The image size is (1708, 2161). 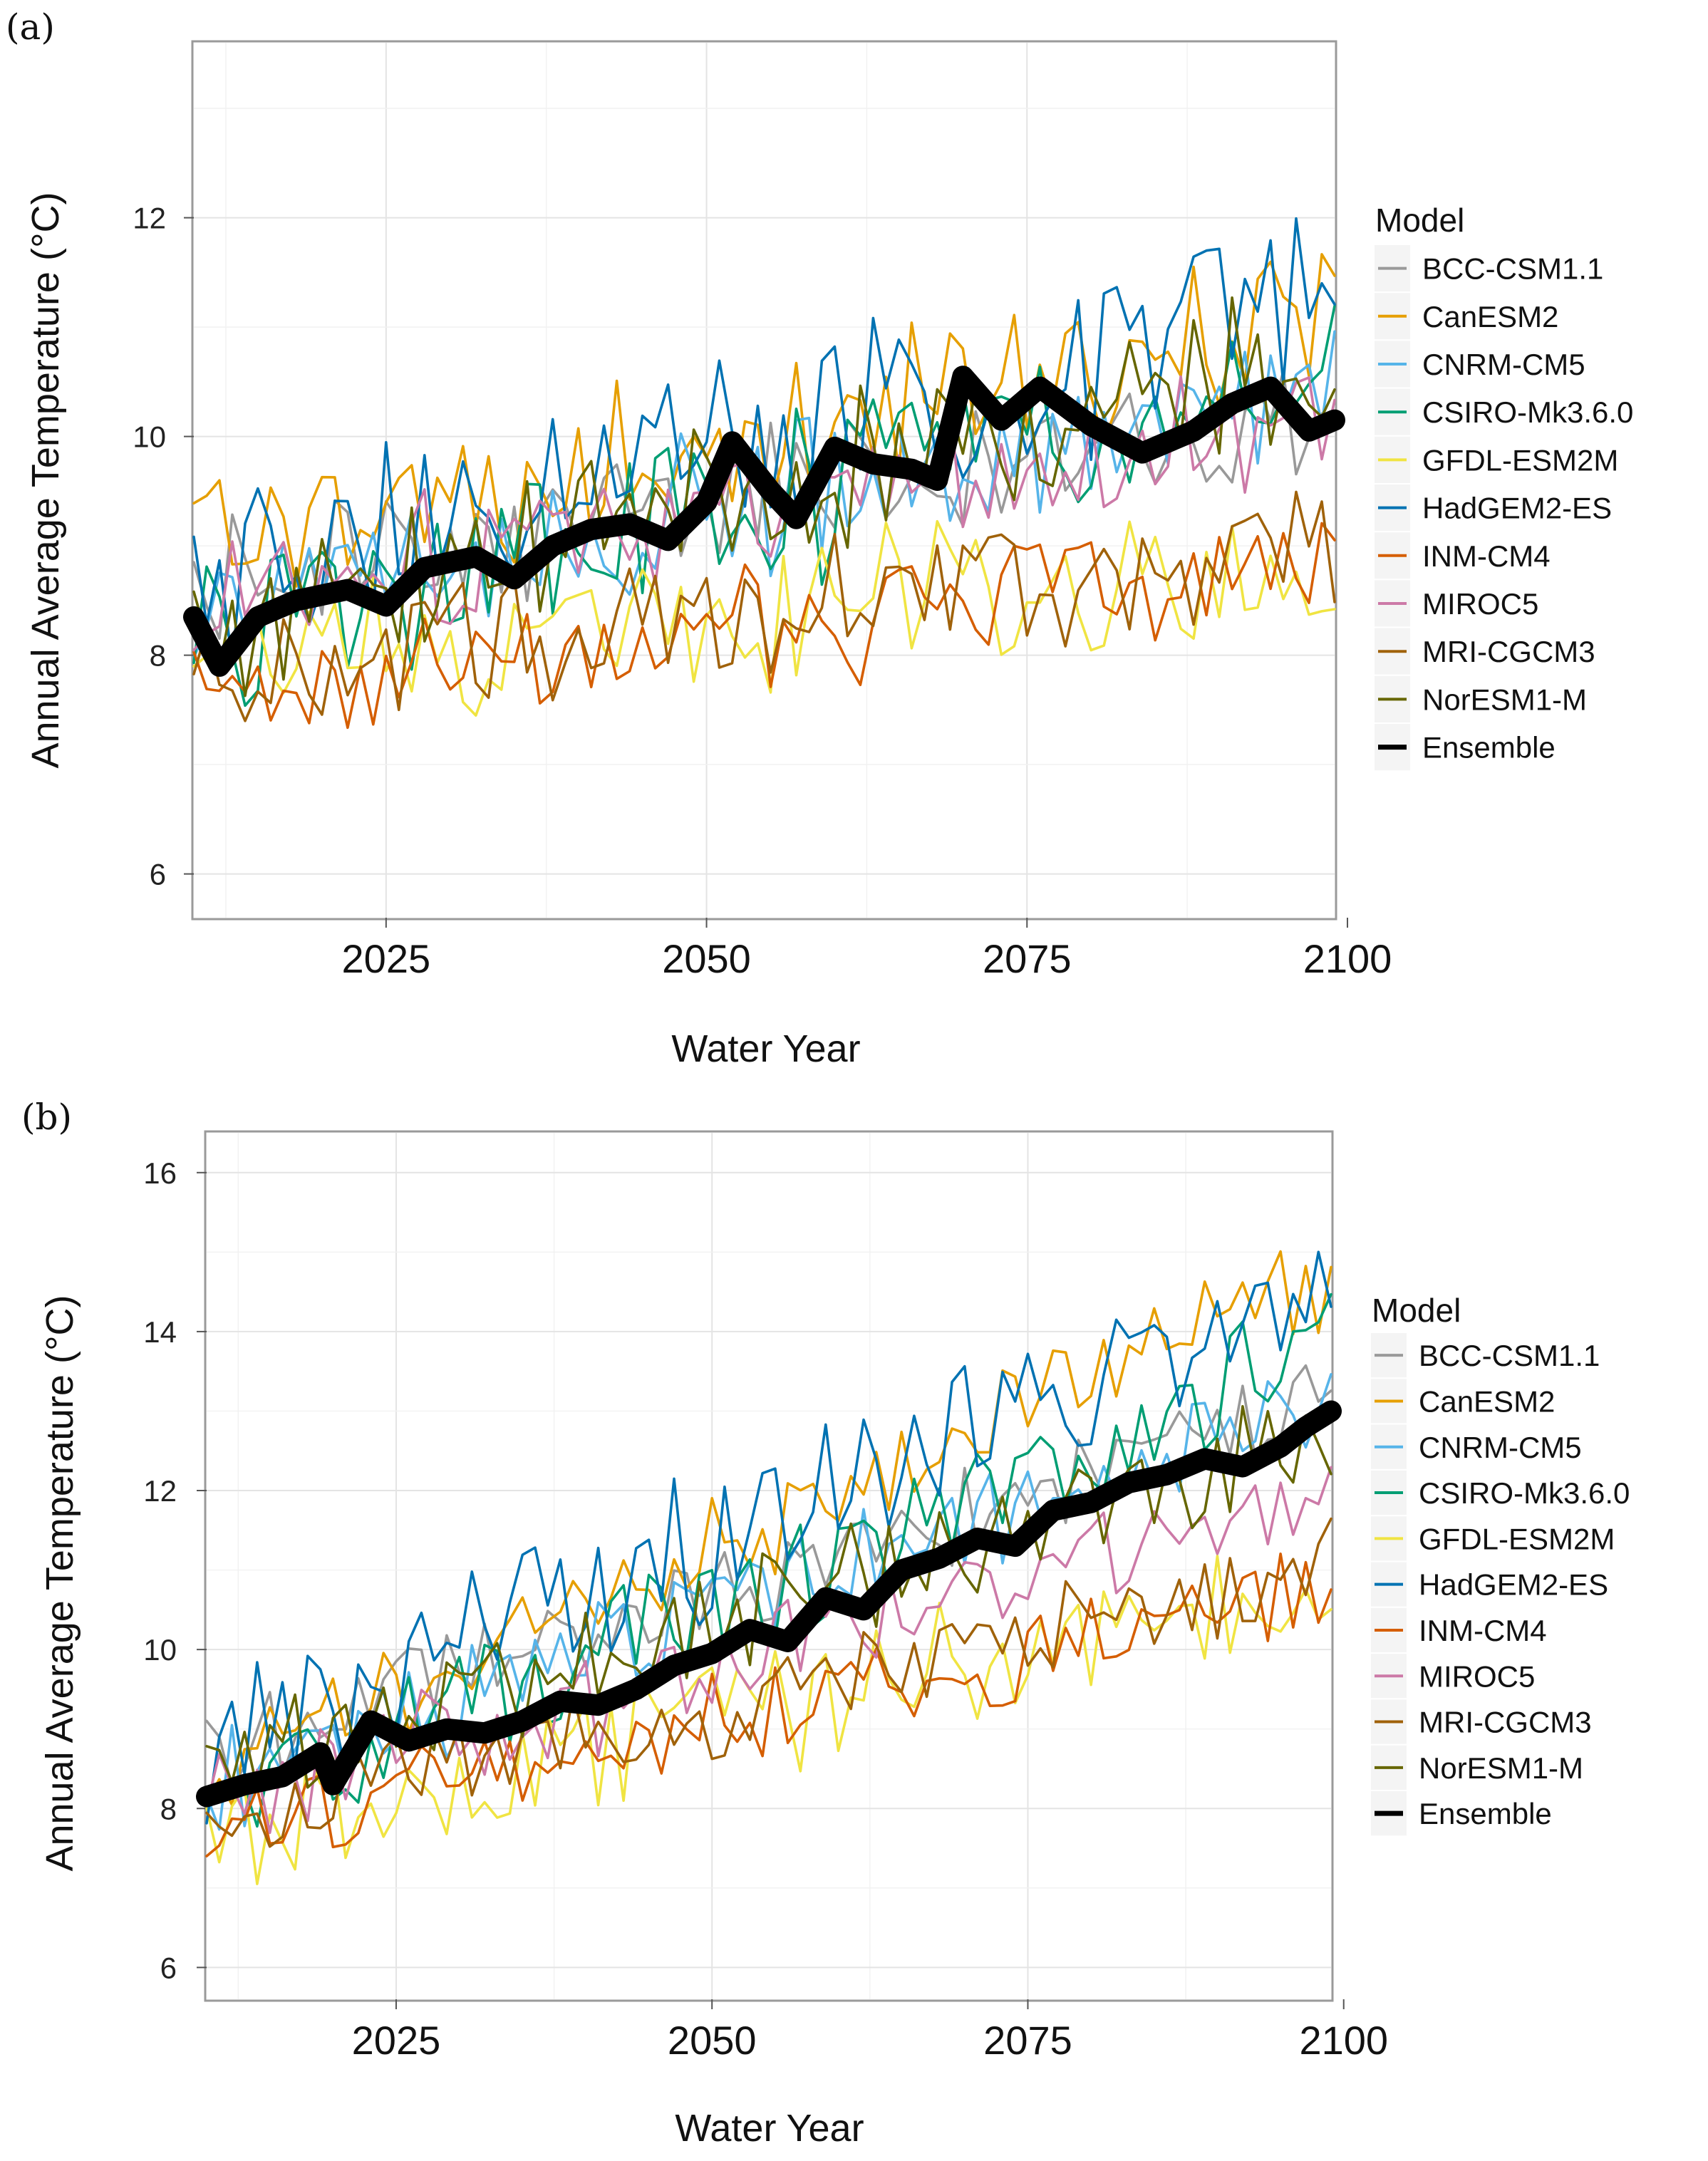 I want to click on series-line-gfdl-esm2m, so click(x=764, y=618).